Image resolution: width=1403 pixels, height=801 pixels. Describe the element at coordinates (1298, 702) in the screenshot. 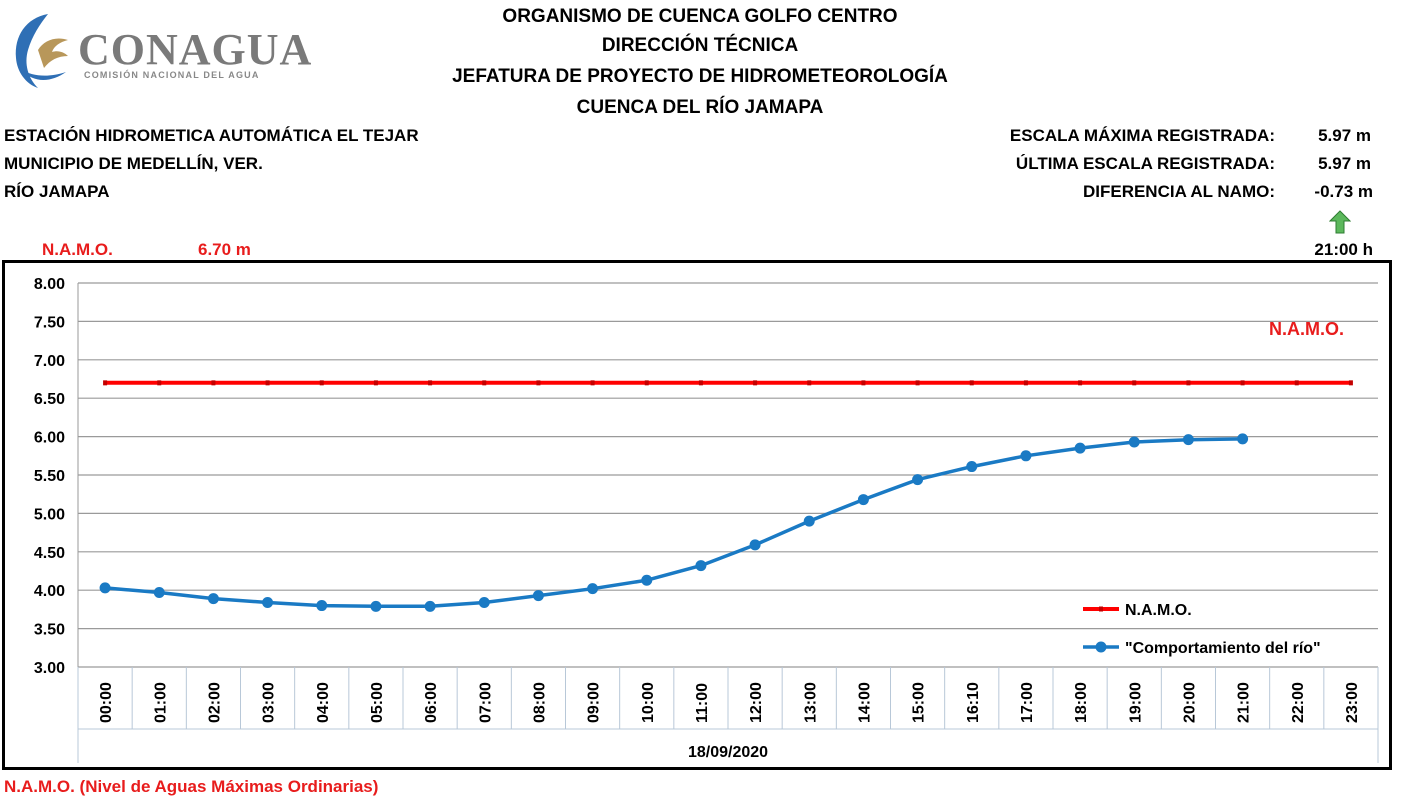

I see `x-tick-label: 22:00` at that location.